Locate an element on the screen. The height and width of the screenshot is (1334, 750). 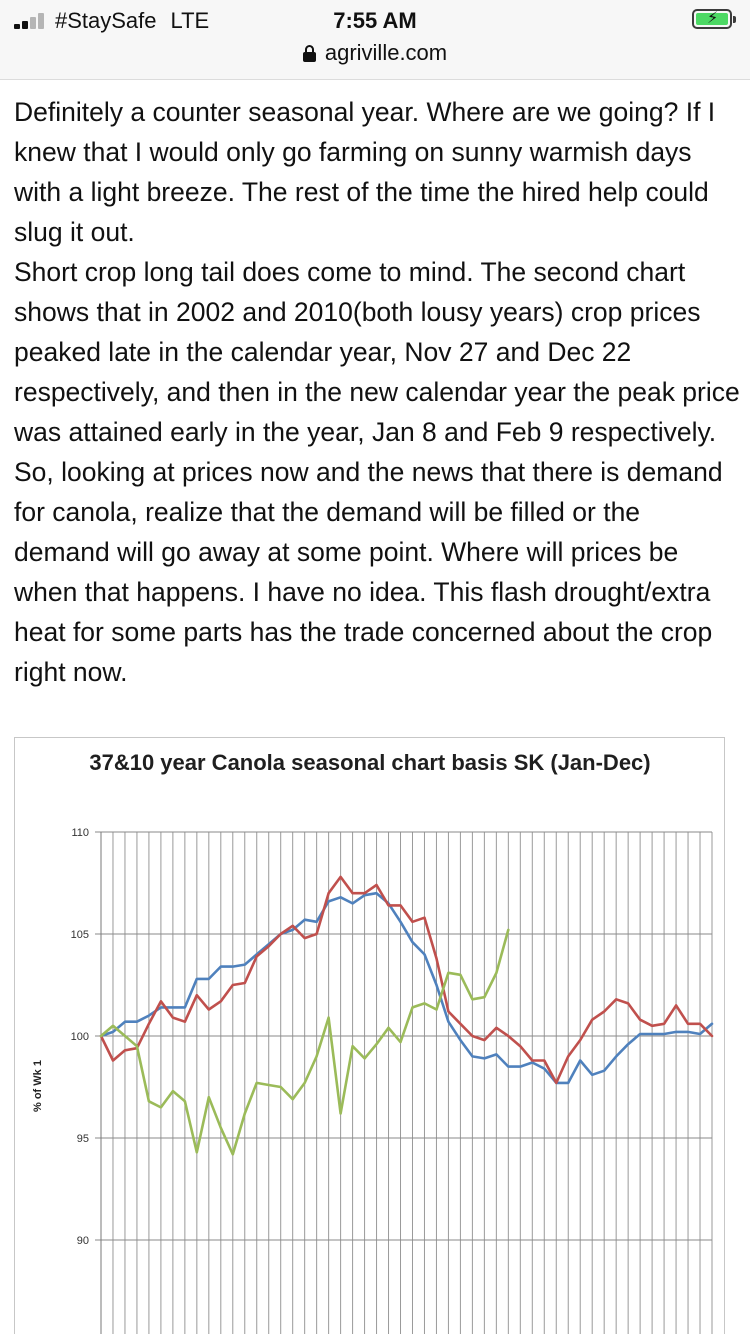
url-text: agriville.com is located at coordinates (386, 52).